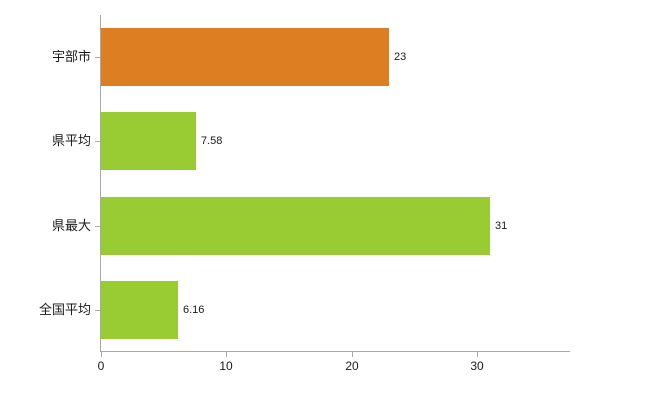 This screenshot has height=400, width=650. Describe the element at coordinates (71, 56) in the screenshot. I see `category-label: 宇部市` at that location.